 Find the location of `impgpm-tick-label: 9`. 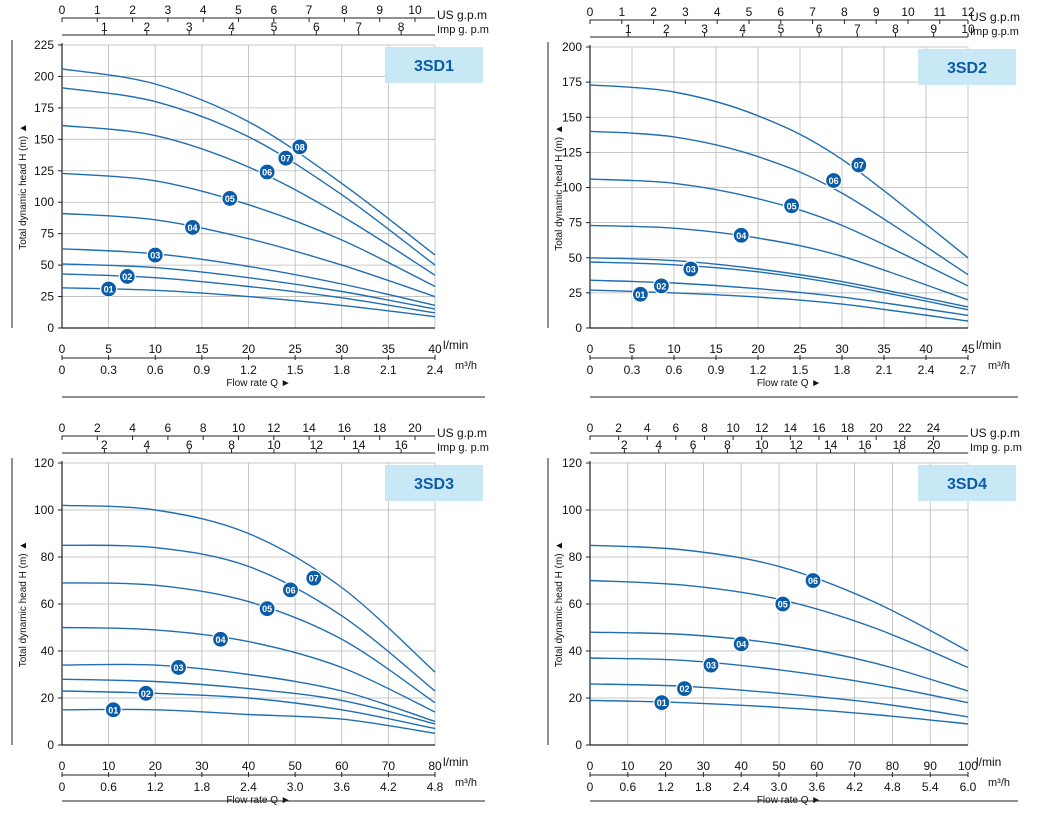

impgpm-tick-label: 9 is located at coordinates (933, 29).